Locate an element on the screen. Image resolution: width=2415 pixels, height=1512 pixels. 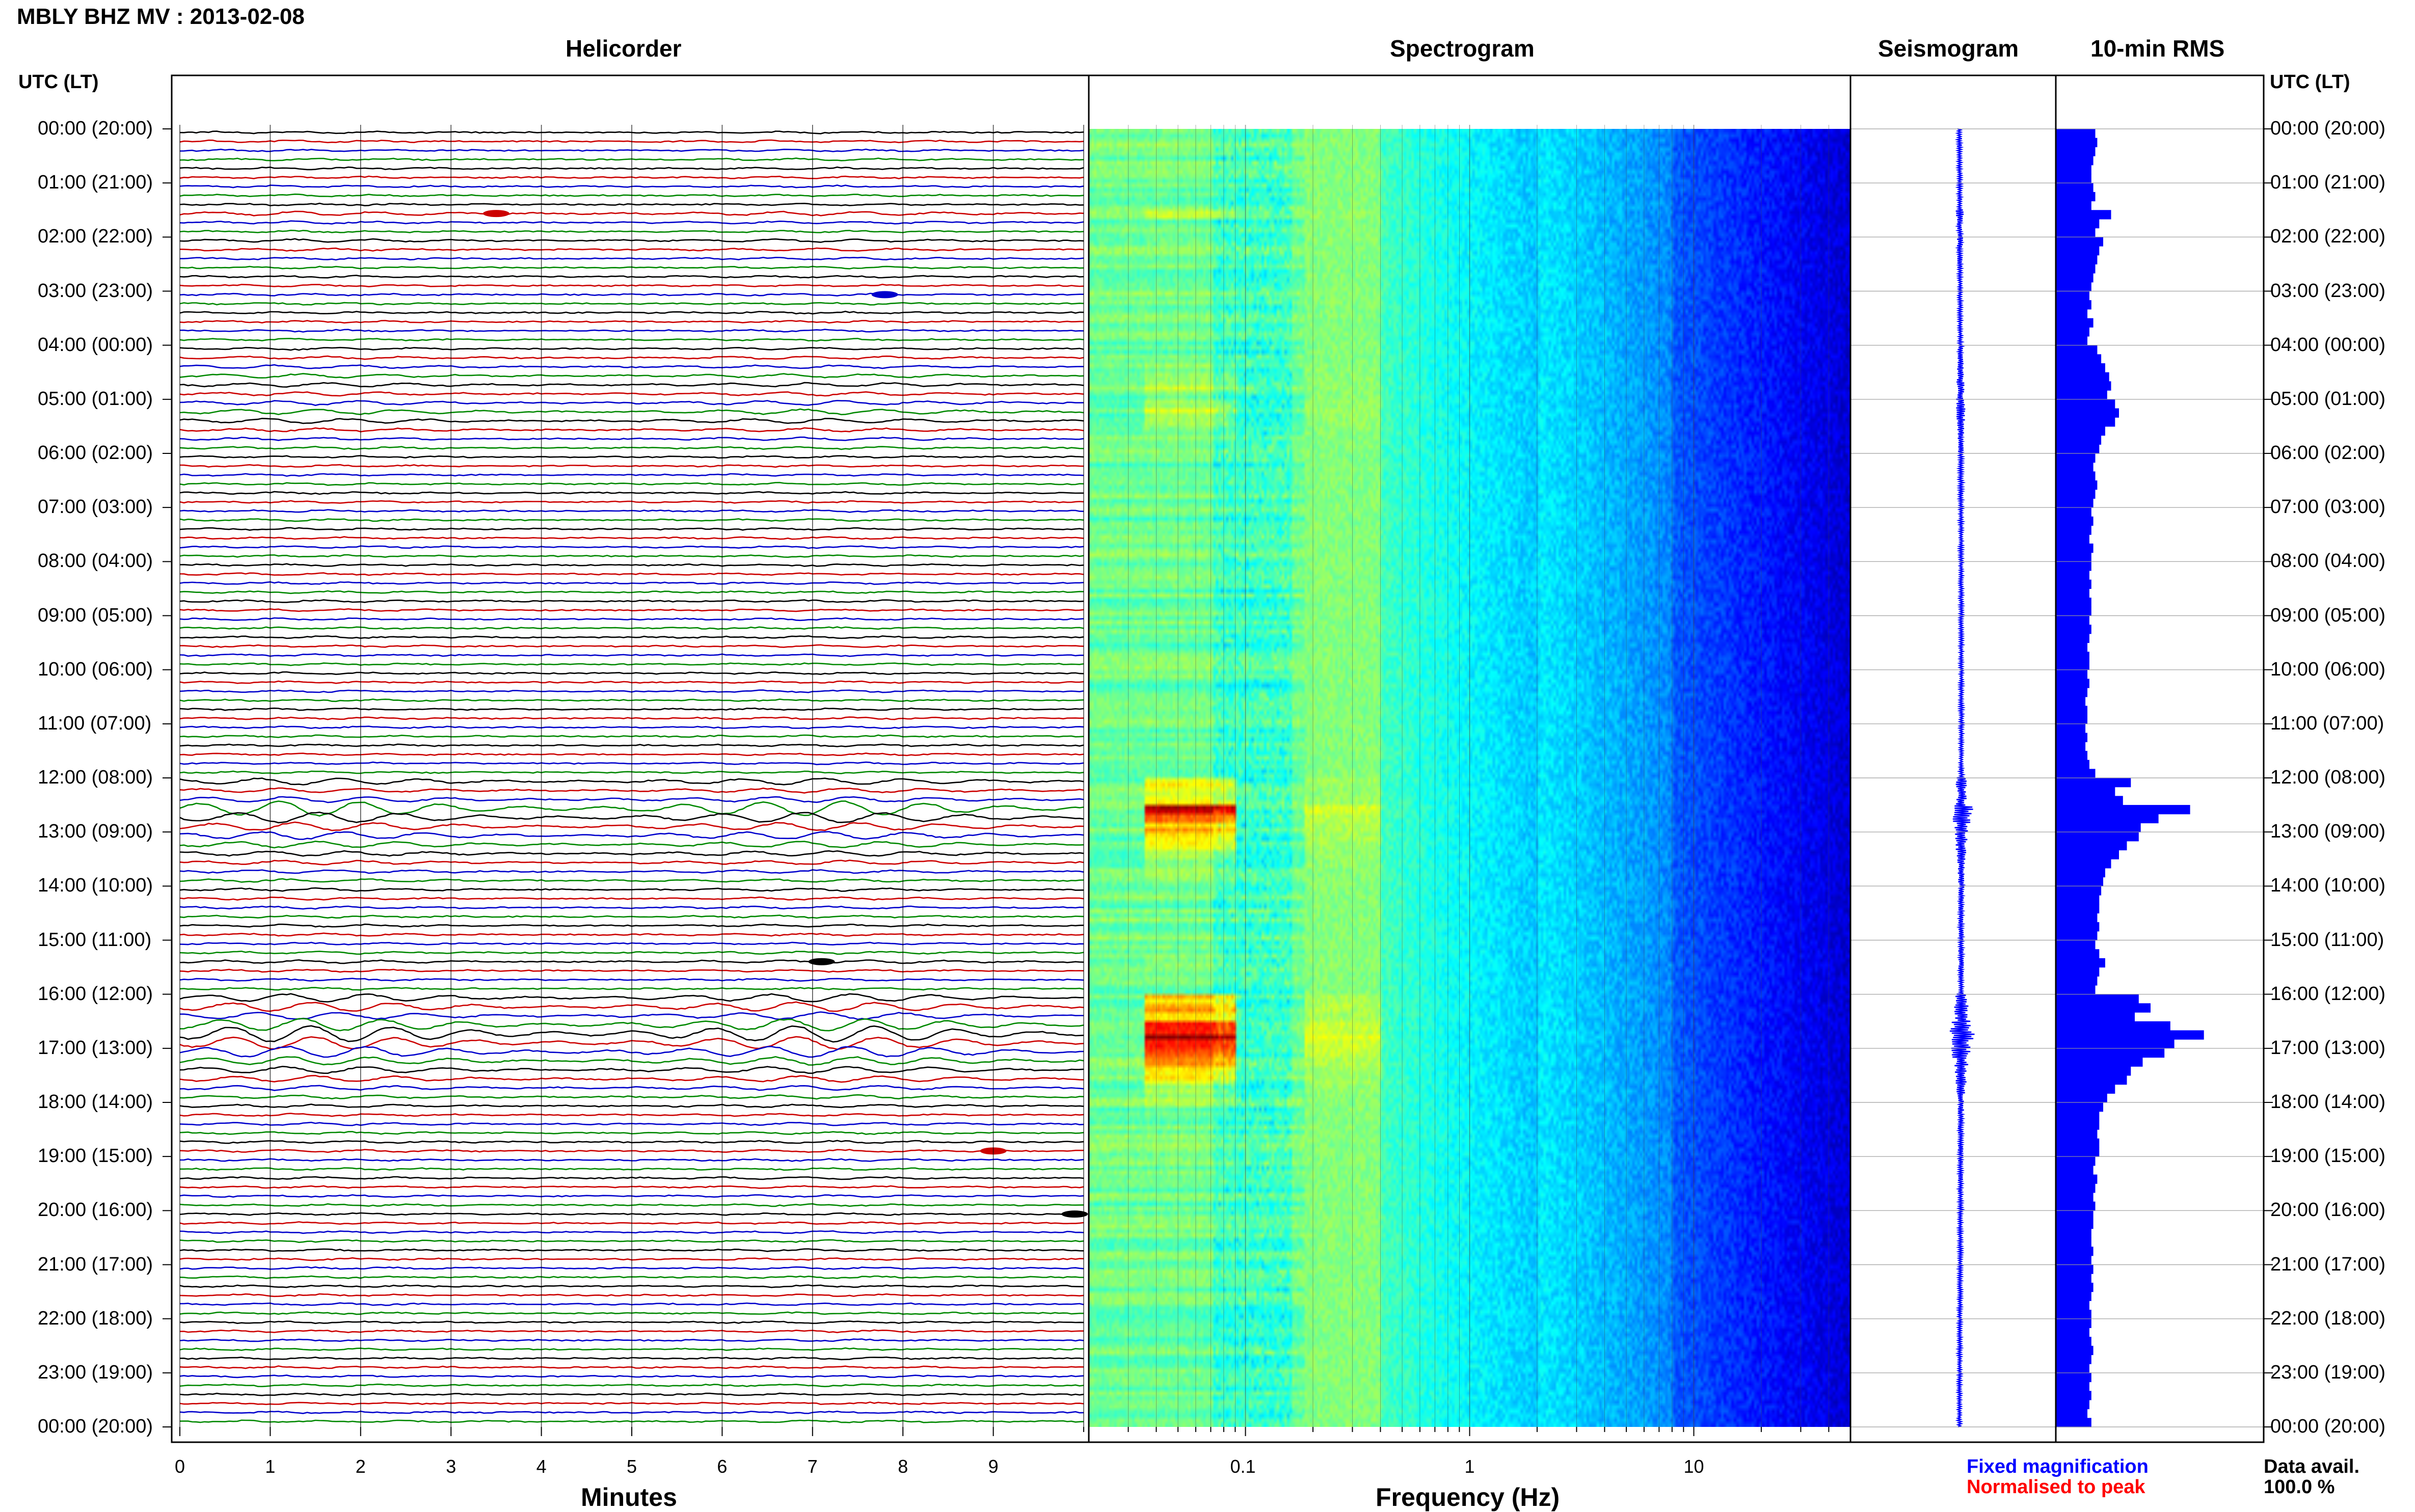
time-label-right: 10:00 (06:00) is located at coordinates (2328, 669).